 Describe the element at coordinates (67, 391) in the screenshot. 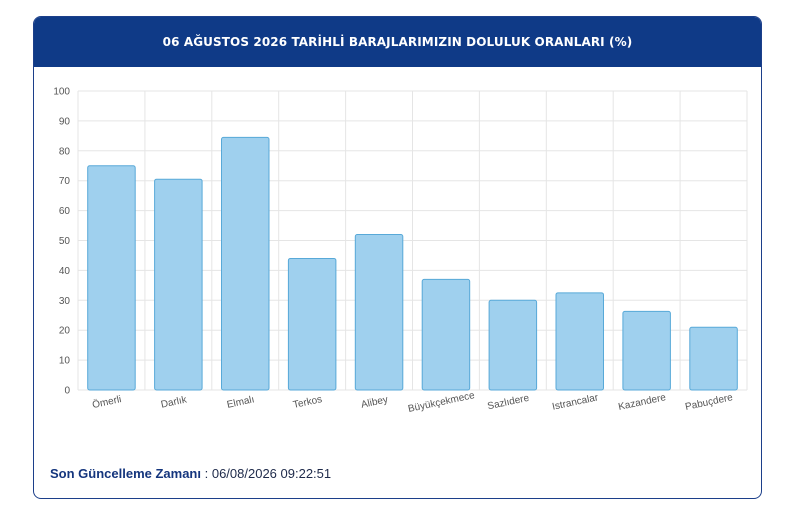

I see `y-tick-label: 0` at that location.